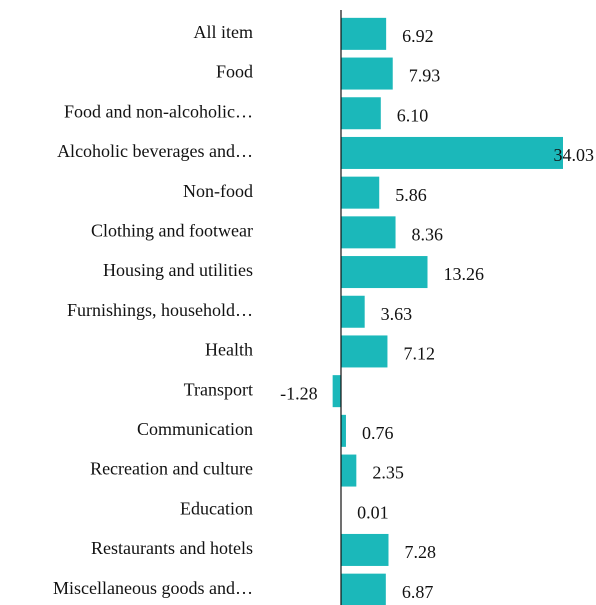  Describe the element at coordinates (229, 350) in the screenshot. I see `y-tick-label: Health` at that location.